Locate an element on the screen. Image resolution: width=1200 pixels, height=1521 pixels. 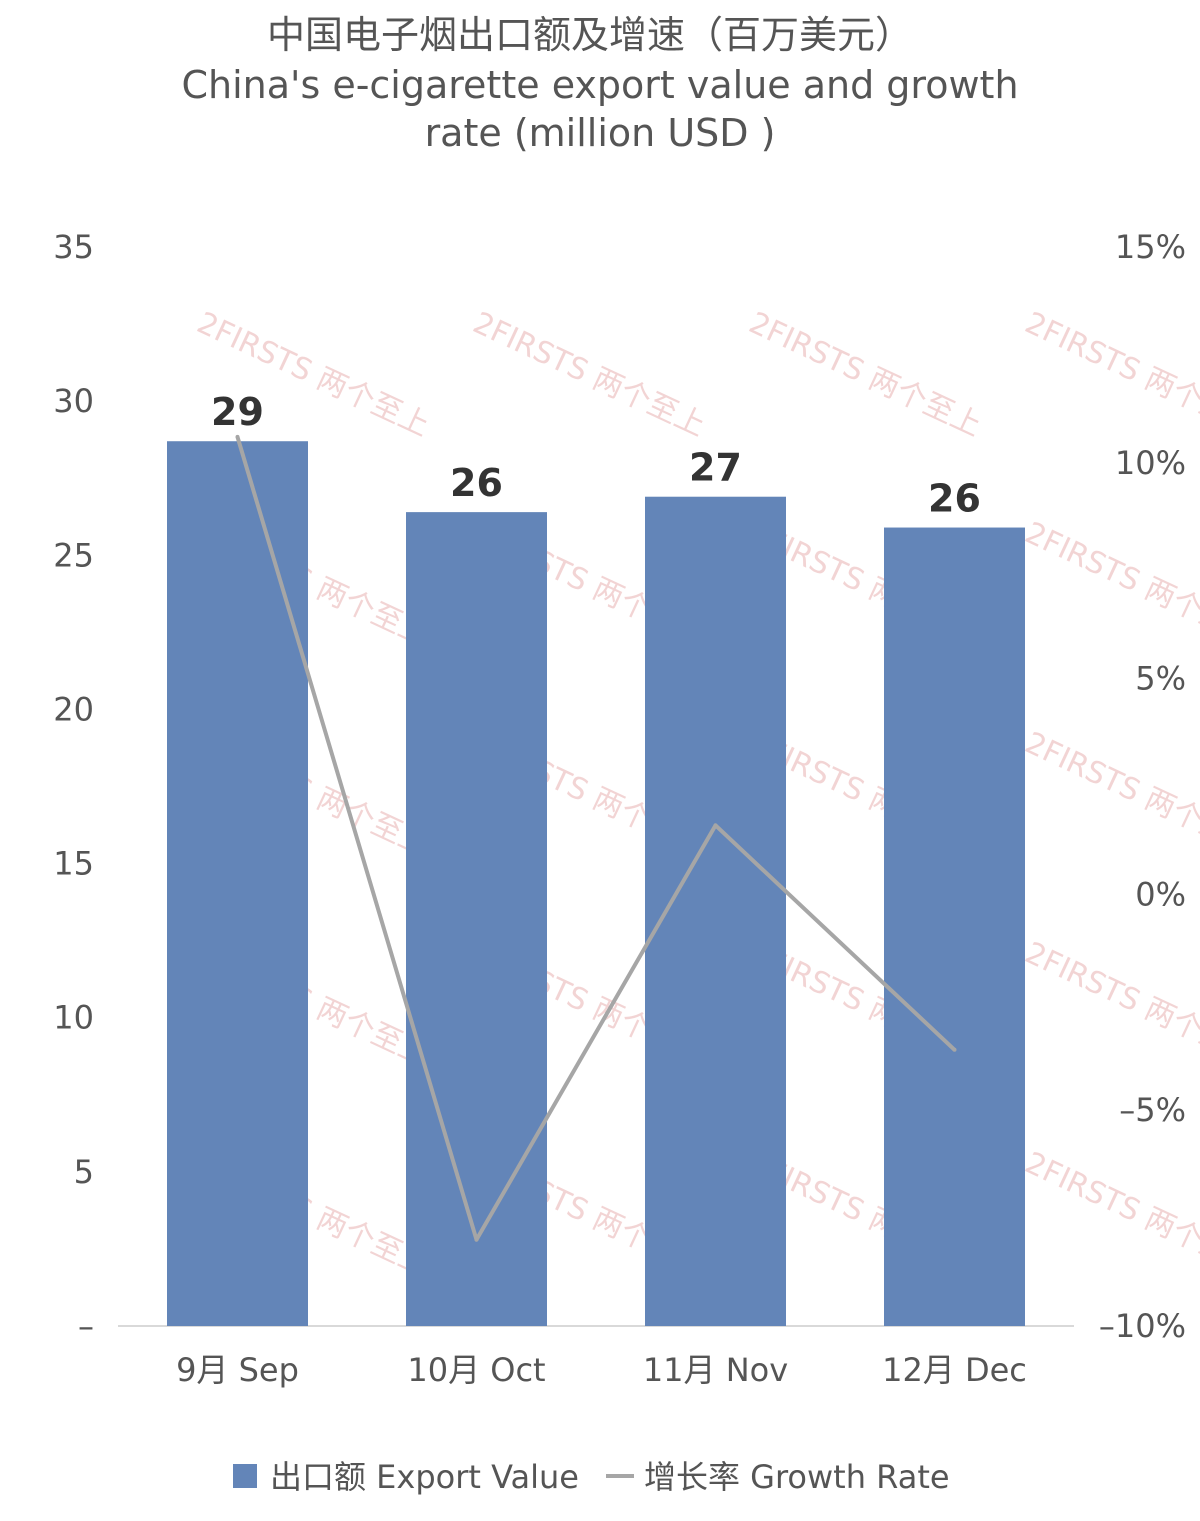
x-axis-tick-label: 10月 Oct is located at coordinates (476, 1370).